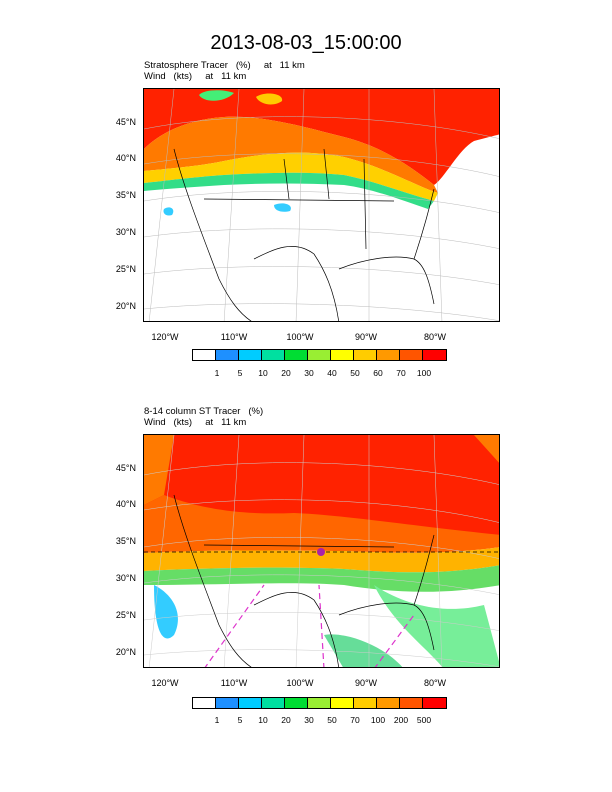 The image size is (612, 792). Describe the element at coordinates (435, 337) in the screenshot. I see `panel1-lon-80: 80°W` at that location.